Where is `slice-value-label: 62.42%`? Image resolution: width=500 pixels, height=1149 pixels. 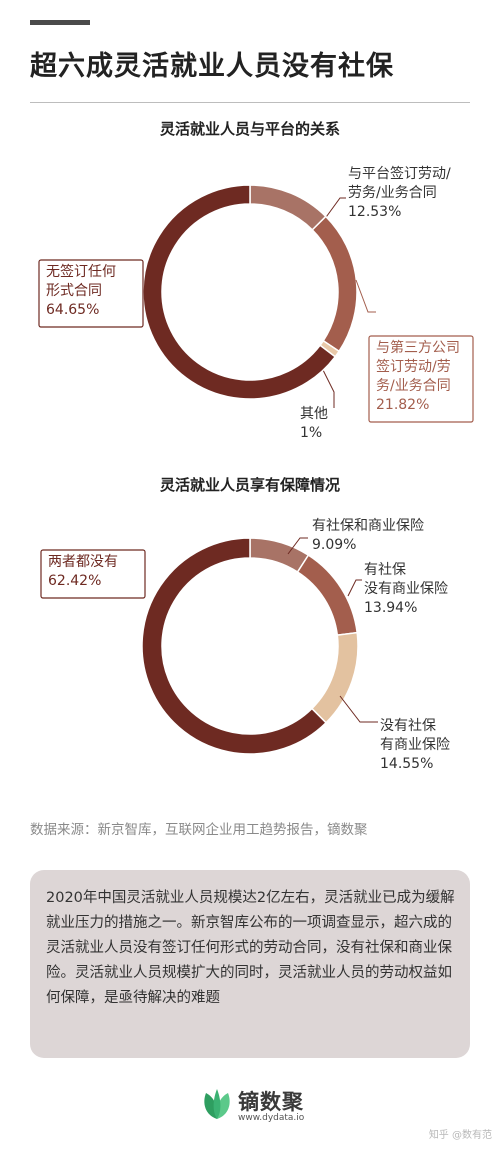
slice-value-label: 62.42% is located at coordinates (74, 581).